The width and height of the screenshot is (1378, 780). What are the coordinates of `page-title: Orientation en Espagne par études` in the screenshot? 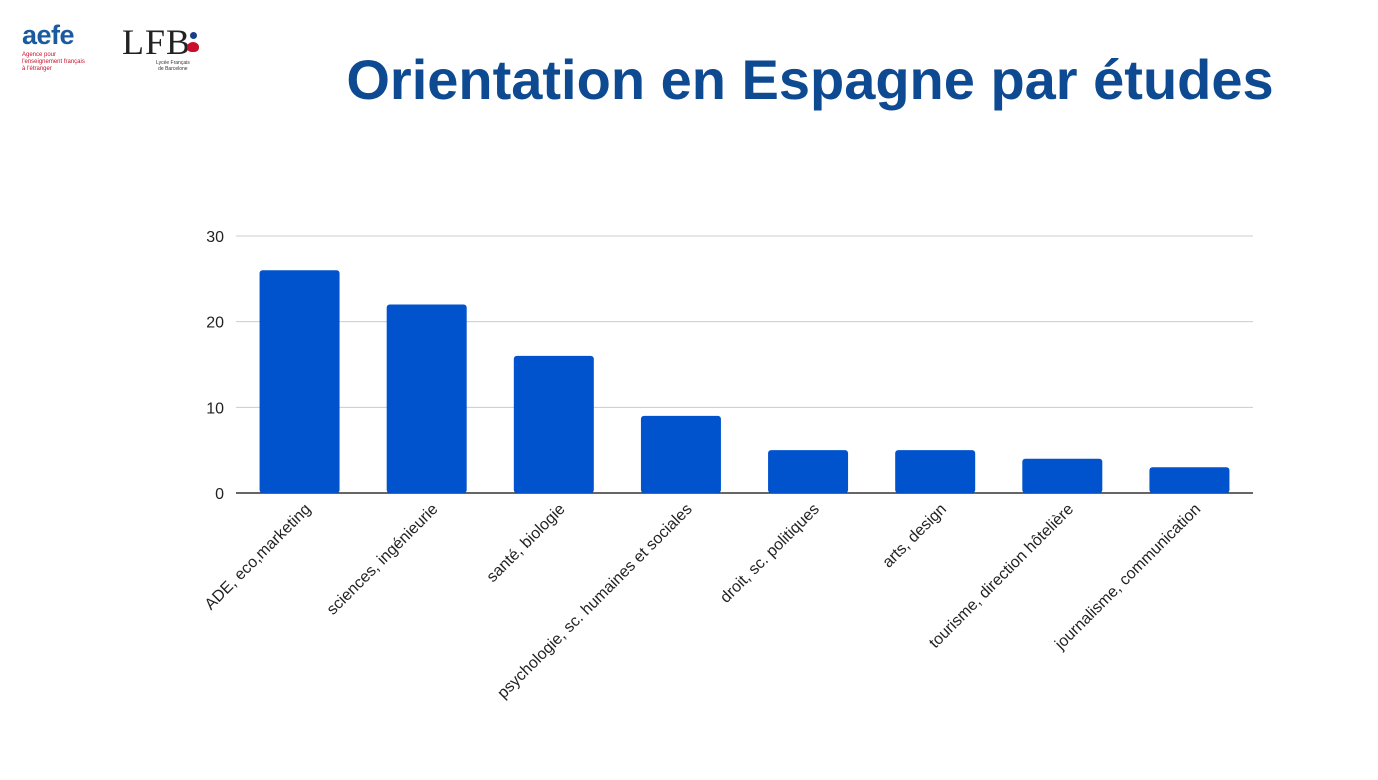 It's located at (810, 79).